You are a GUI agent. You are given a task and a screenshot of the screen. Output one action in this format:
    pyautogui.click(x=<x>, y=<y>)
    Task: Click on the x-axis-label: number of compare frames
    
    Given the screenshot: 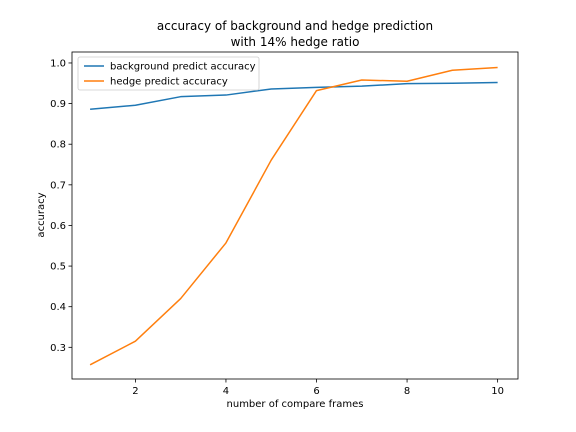 What is the action you would take?
    pyautogui.click(x=295, y=404)
    